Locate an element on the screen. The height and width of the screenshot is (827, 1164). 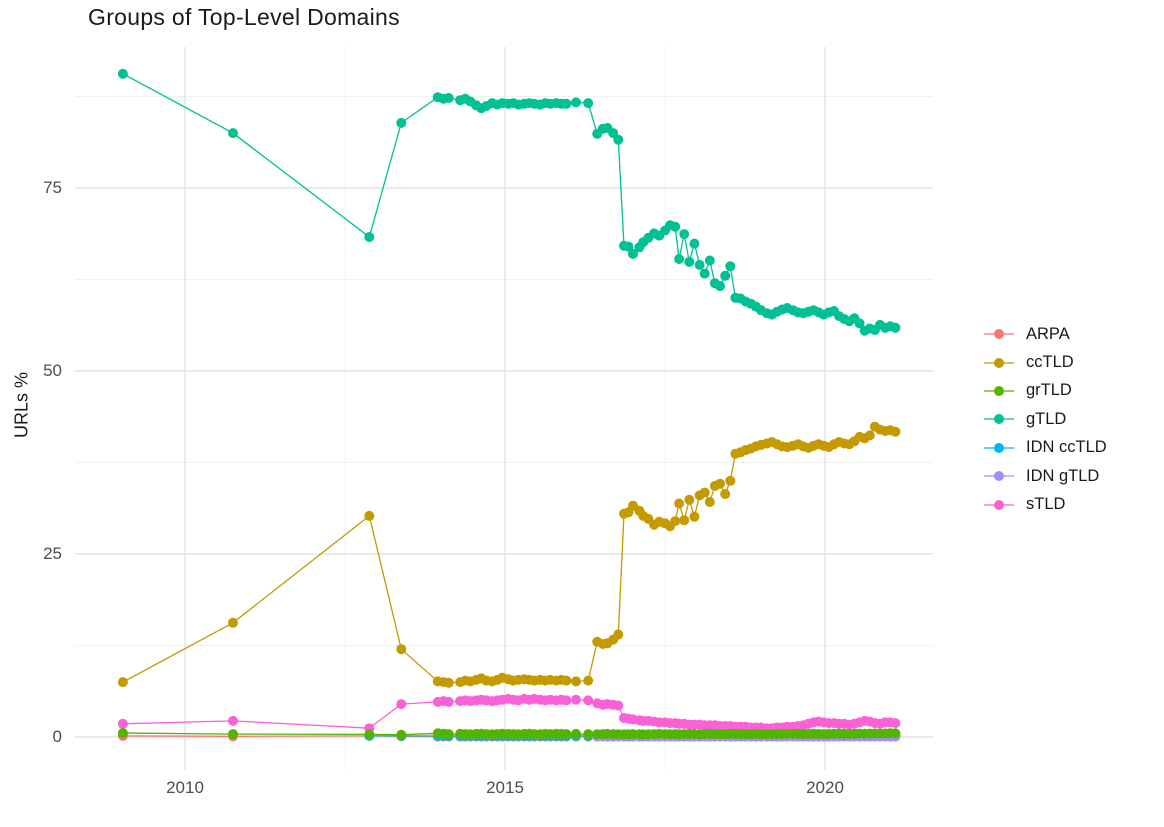
y-axis-title: URLs % is located at coordinates (21, 405).